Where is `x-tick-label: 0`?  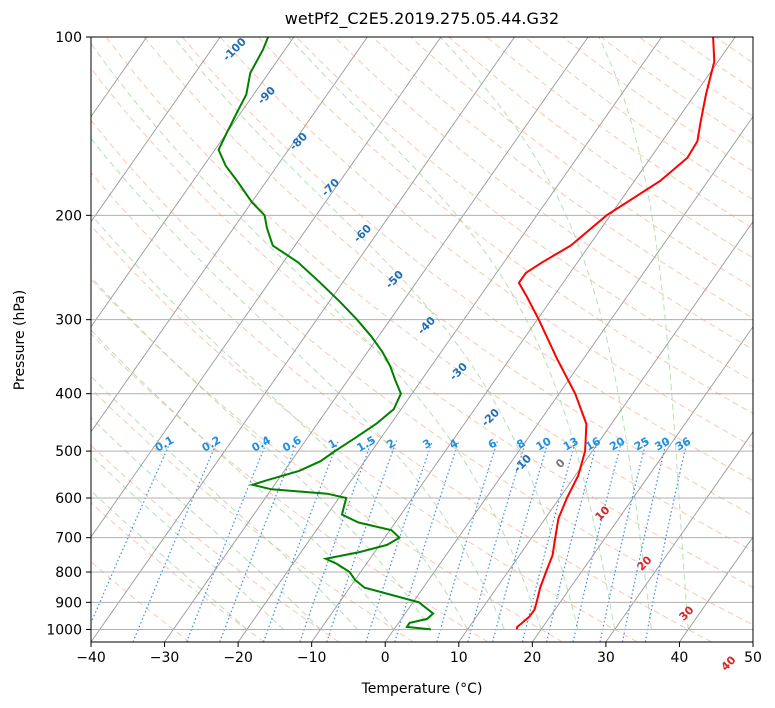
x-tick-label: 0 is located at coordinates (385, 658).